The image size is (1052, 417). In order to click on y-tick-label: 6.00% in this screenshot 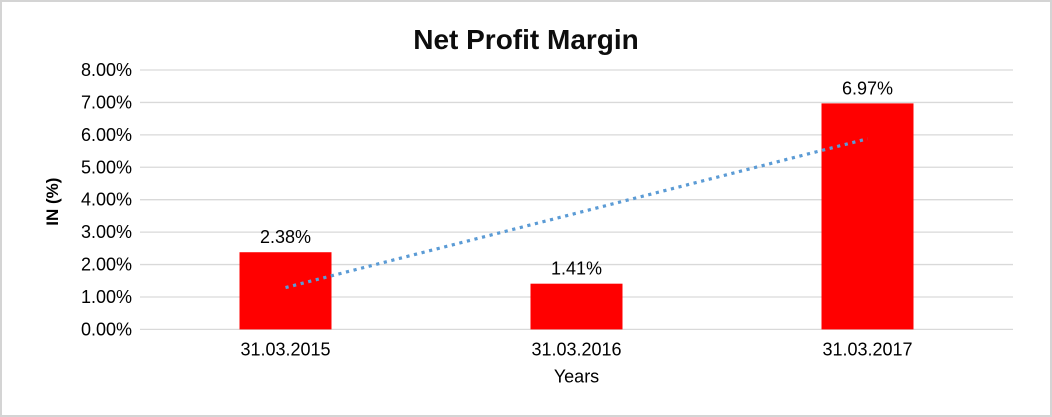, I will do `click(106, 135)`.